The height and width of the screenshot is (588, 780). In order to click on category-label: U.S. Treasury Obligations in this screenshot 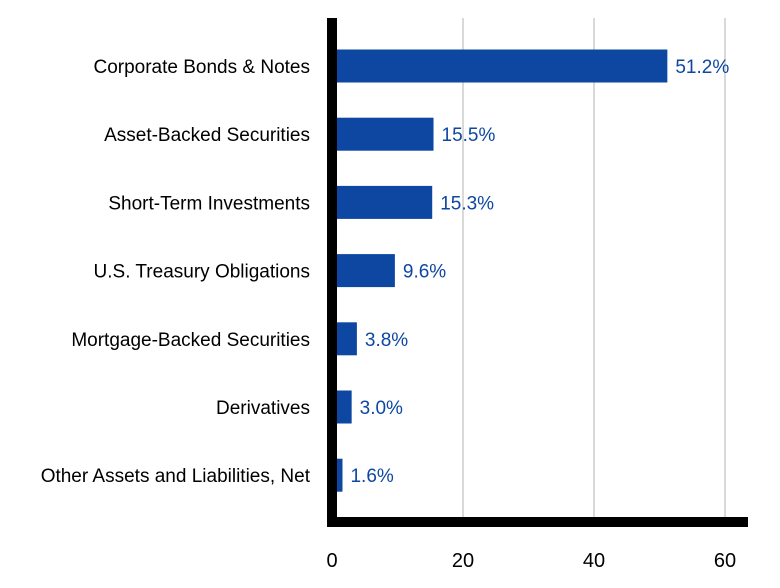, I will do `click(202, 272)`.